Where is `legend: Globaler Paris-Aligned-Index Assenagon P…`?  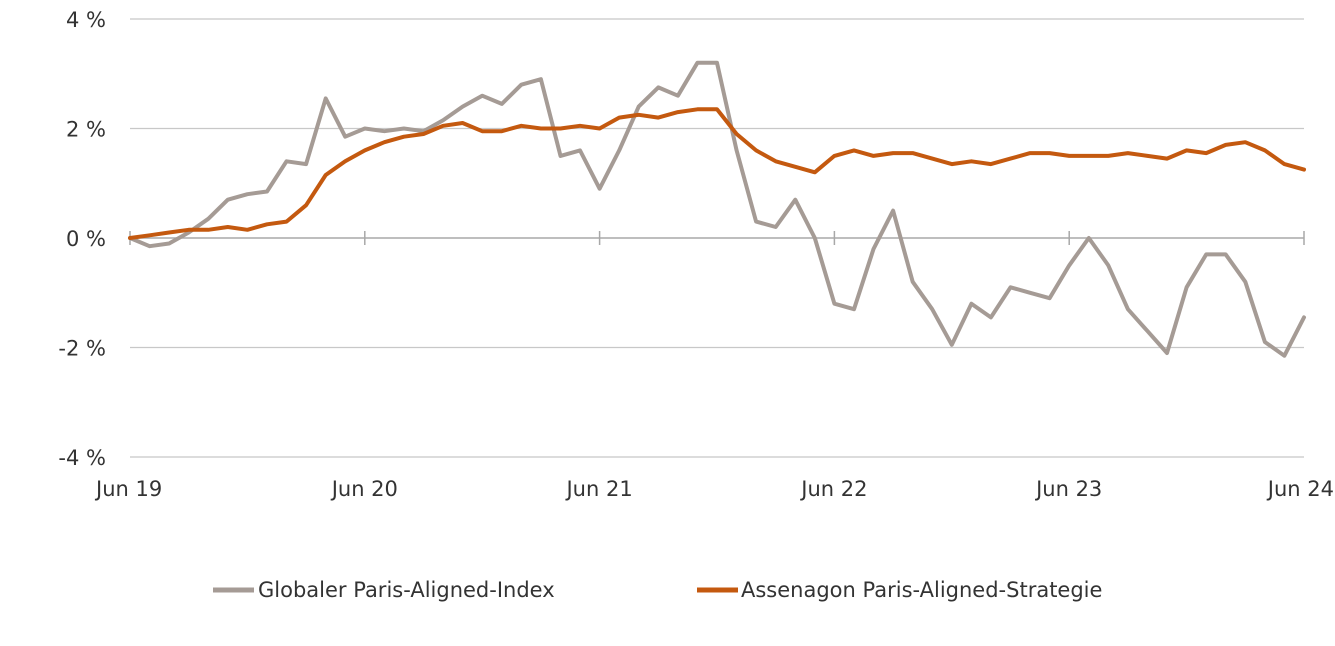
legend: Globaler Paris-Aligned-Index Assenagon P… is located at coordinates (657, 590).